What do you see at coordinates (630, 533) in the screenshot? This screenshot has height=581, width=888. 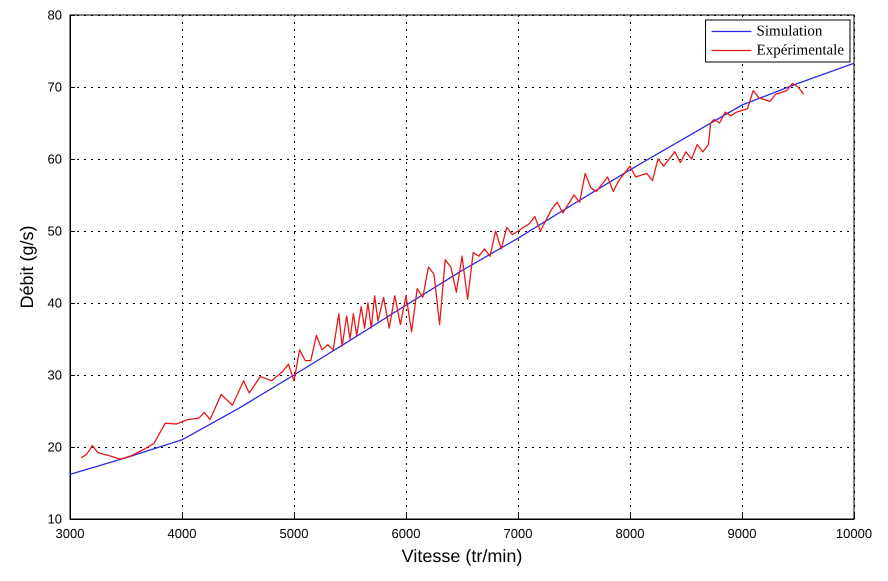 I see `x-tick-label: 8000` at bounding box center [630, 533].